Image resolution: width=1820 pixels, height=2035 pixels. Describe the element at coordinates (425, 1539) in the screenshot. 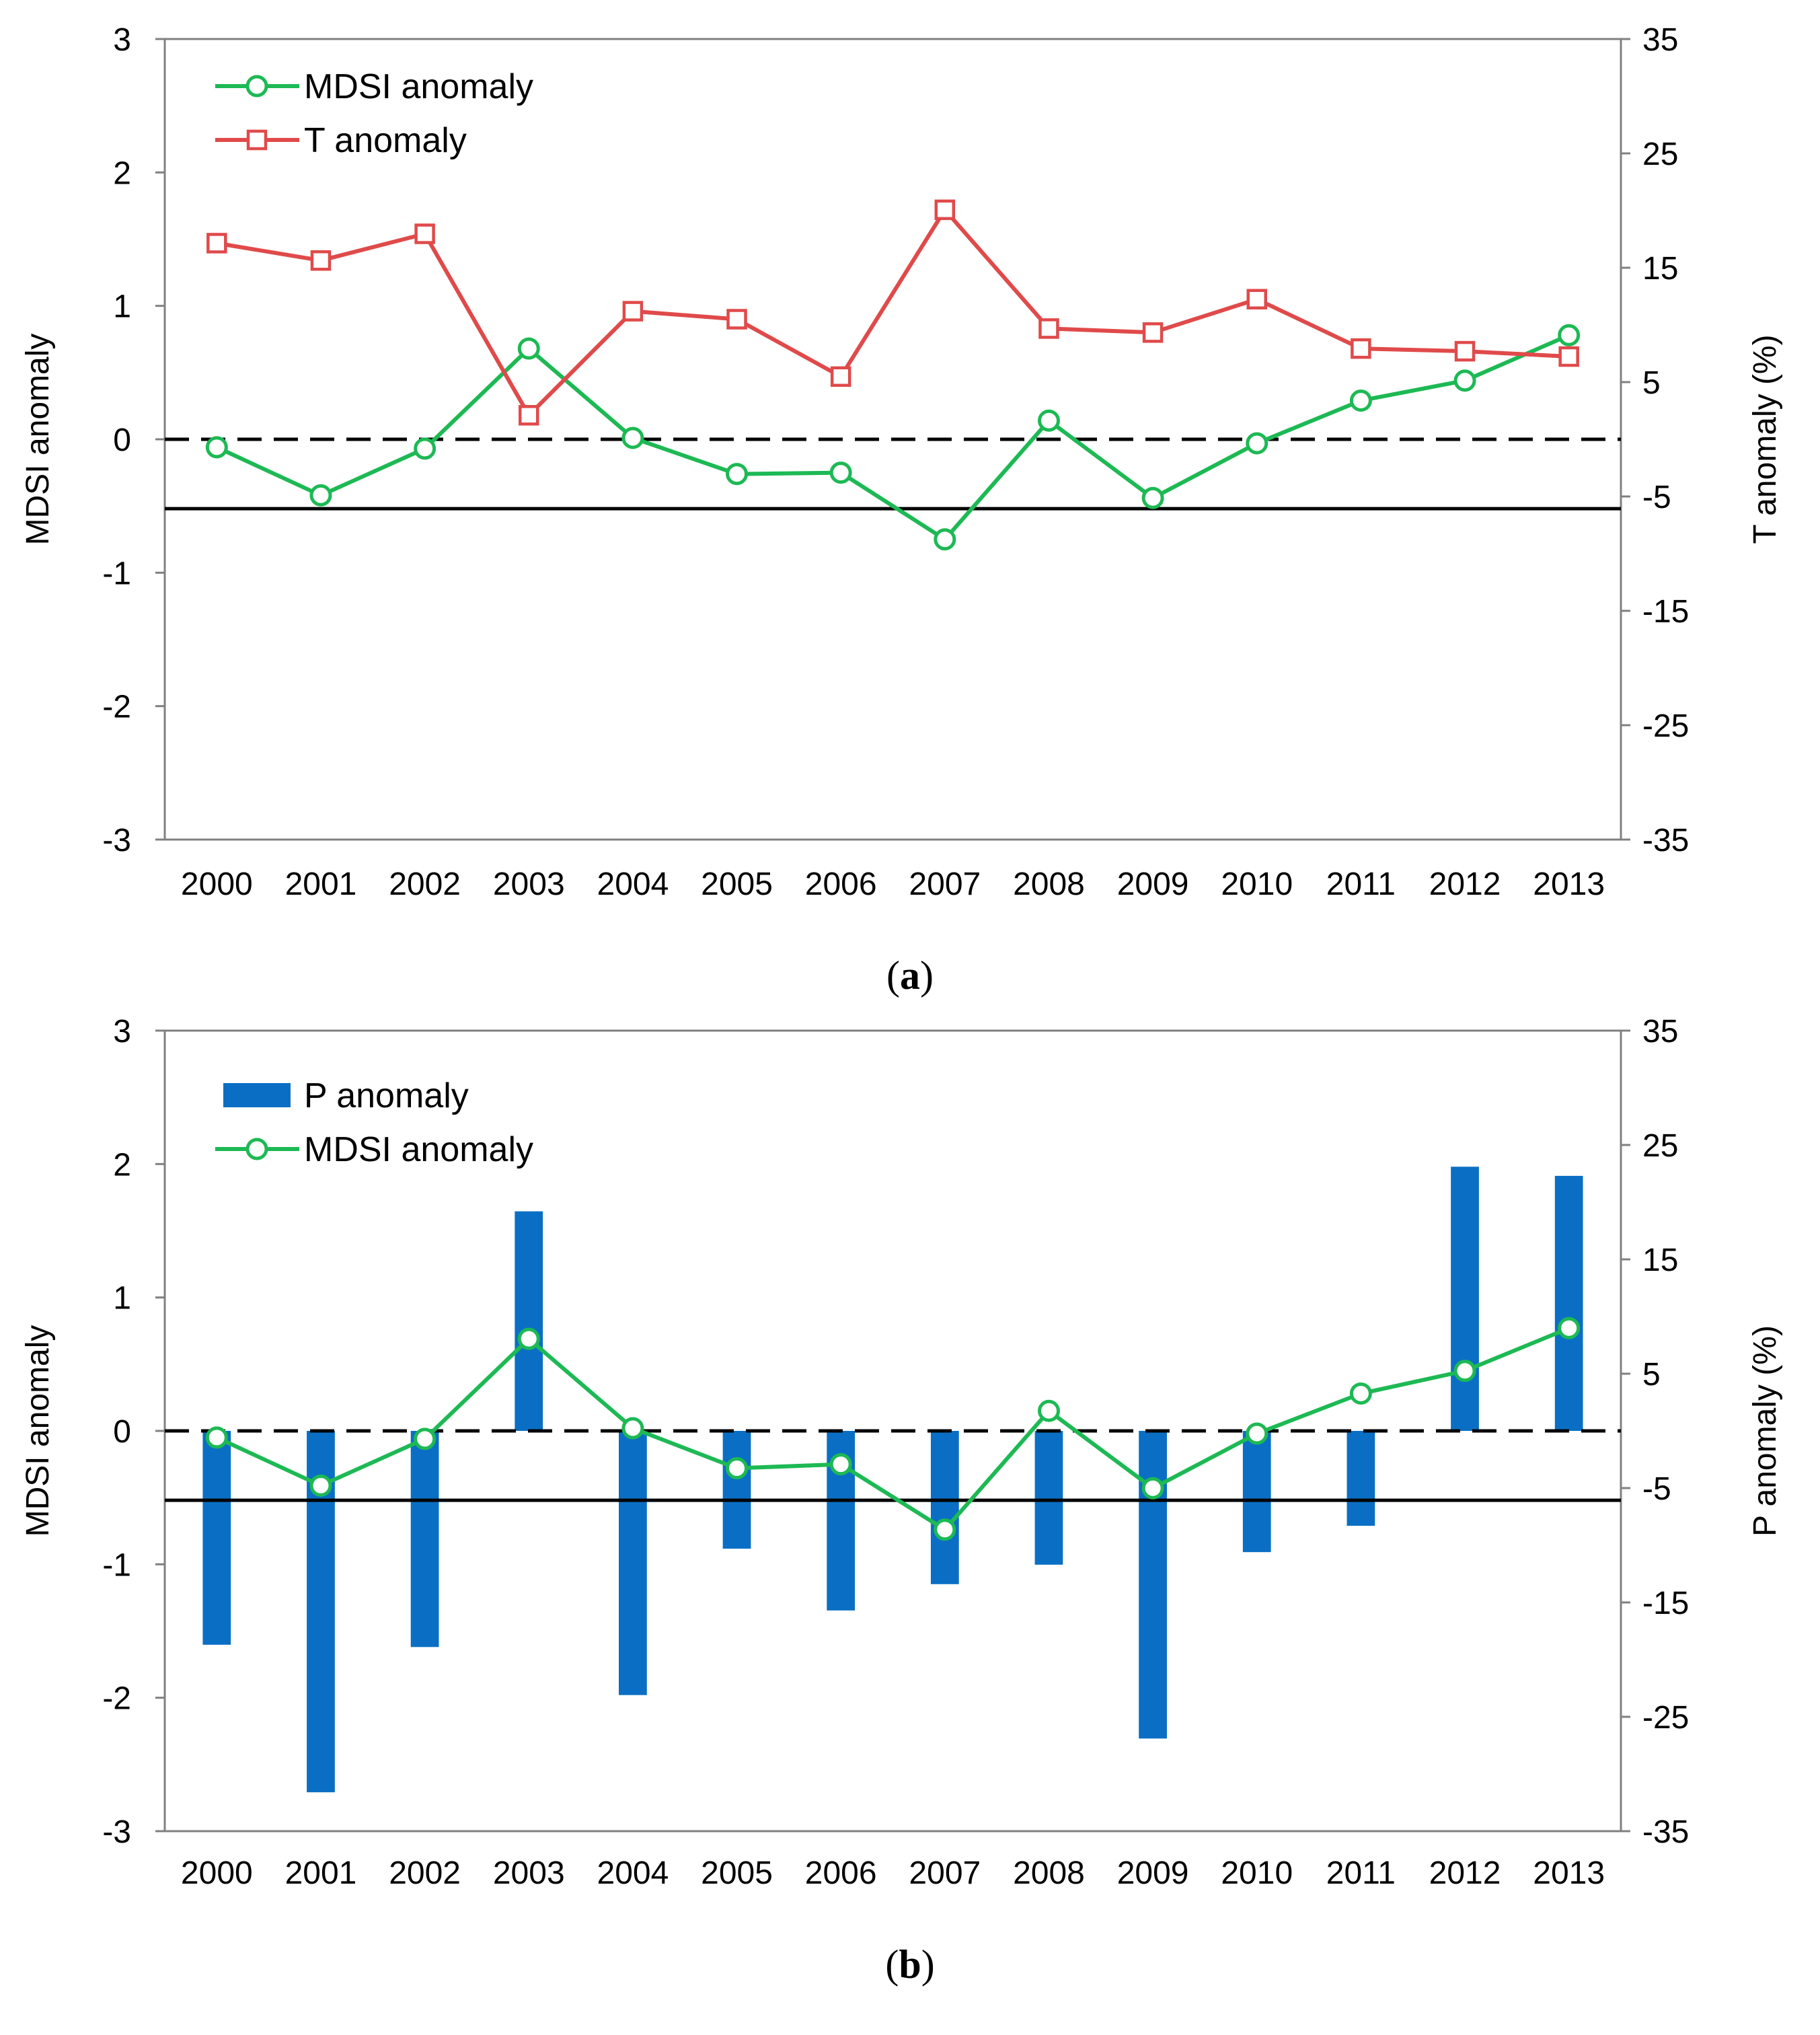

I see `bar-p-anomaly-2002` at that location.